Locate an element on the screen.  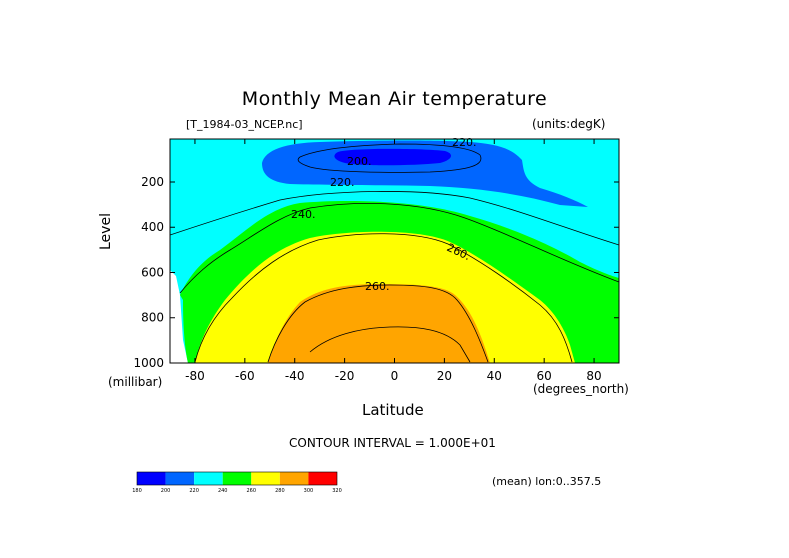
colorbar-label: 280 is located at coordinates (280, 491).